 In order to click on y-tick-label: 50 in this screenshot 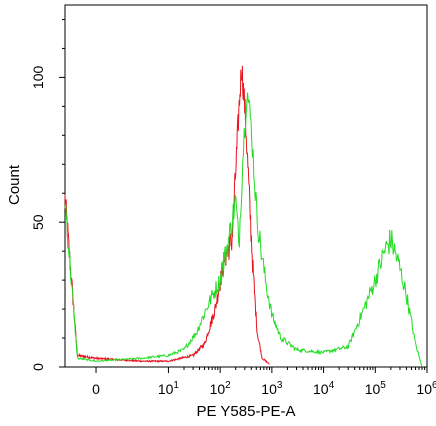, I will do `click(38, 222)`.